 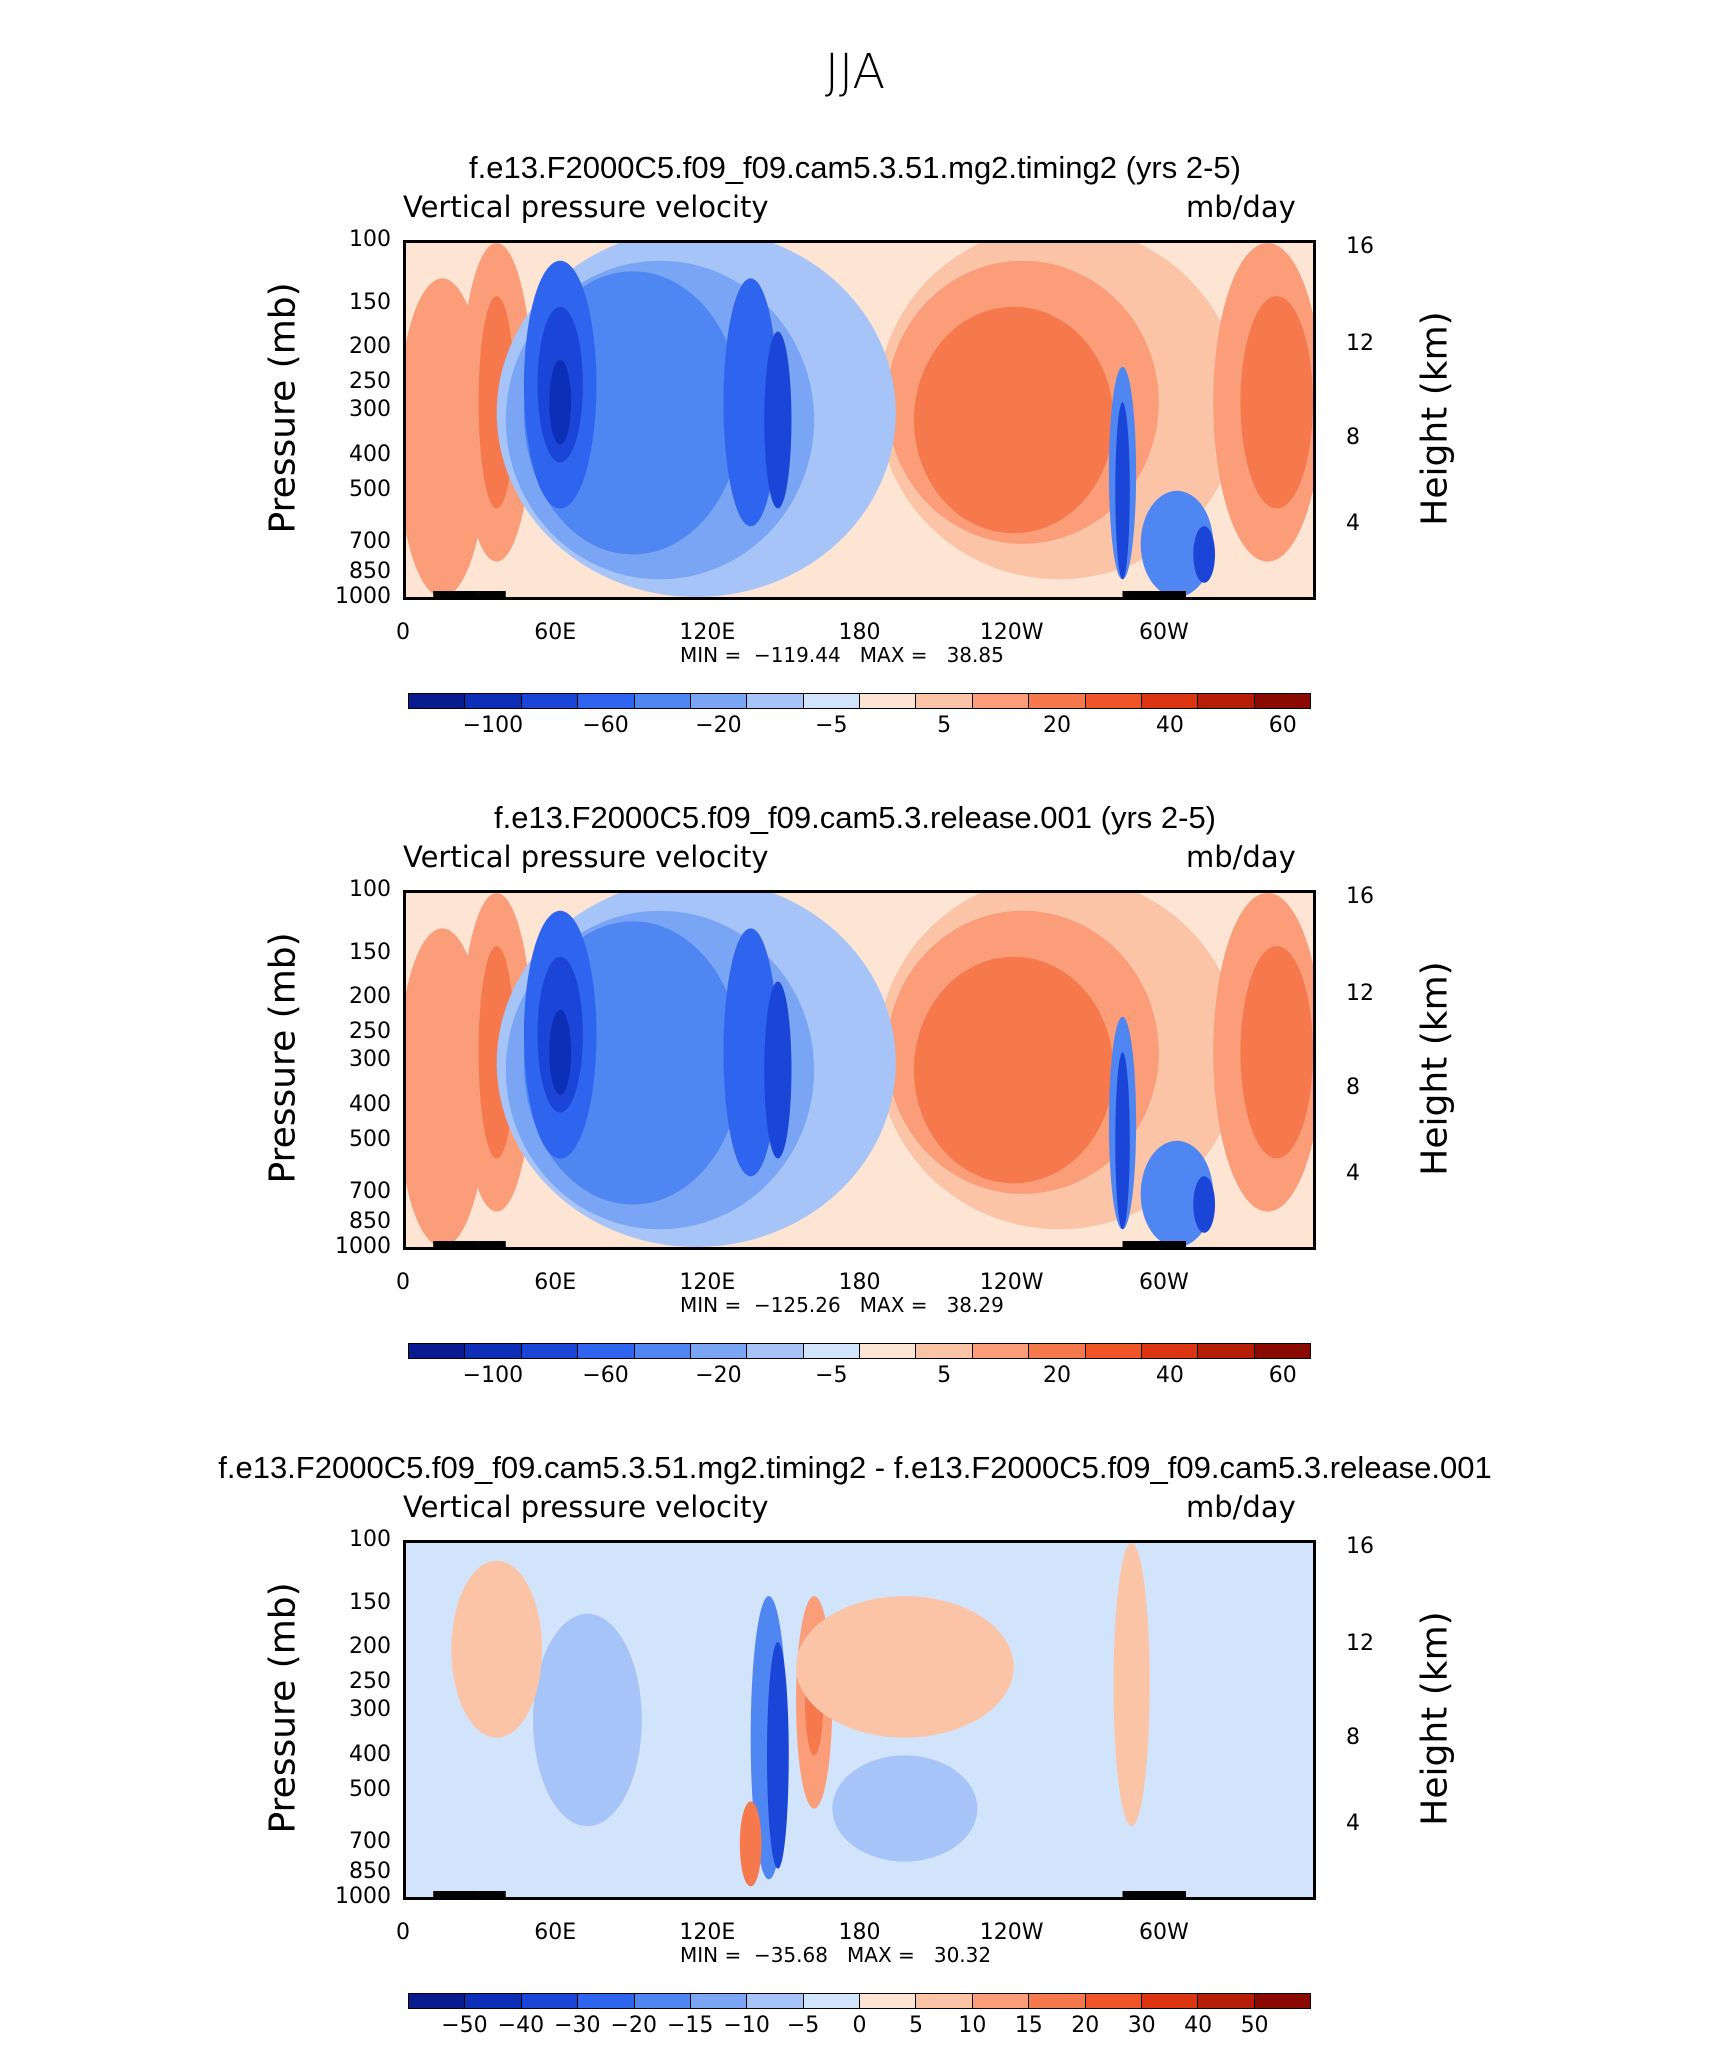 What do you see at coordinates (1360, 344) in the screenshot?
I see `height-tick-label: 12` at bounding box center [1360, 344].